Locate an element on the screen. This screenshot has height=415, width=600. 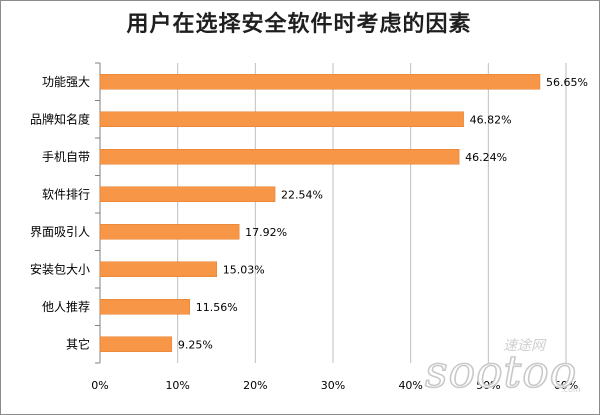
data-label: 9.25% is located at coordinates (195, 344).